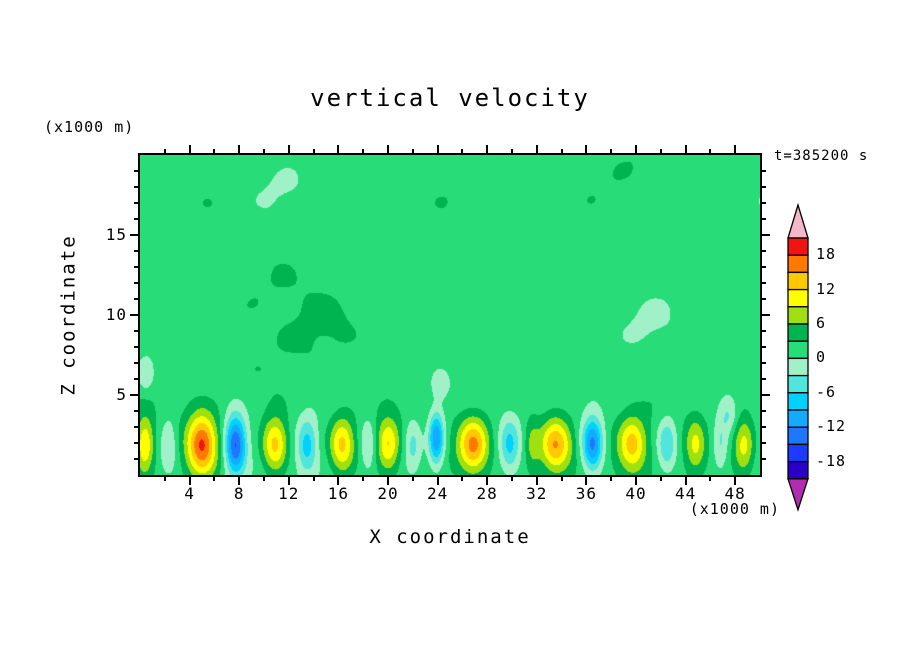  I want to click on x-tick-label: 24, so click(437, 493).